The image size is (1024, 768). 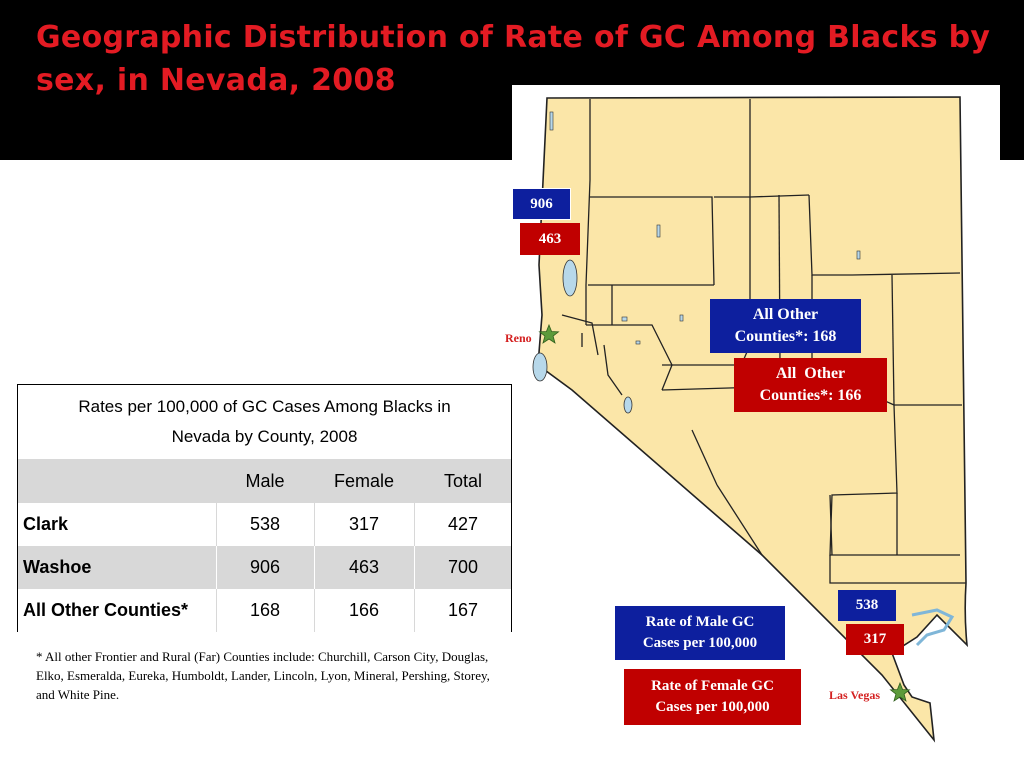 What do you see at coordinates (810, 385) in the screenshot?
I see `other-female-rate: All Other Counties*: 166` at bounding box center [810, 385].